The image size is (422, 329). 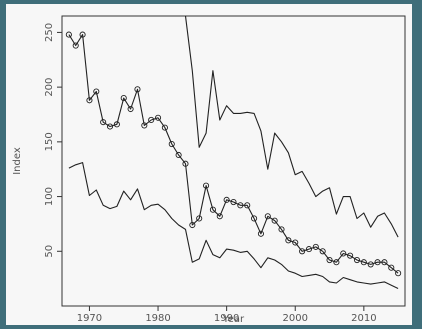 What do you see at coordinates (49, 87) in the screenshot?
I see `y-tick-label: 200` at bounding box center [49, 87].